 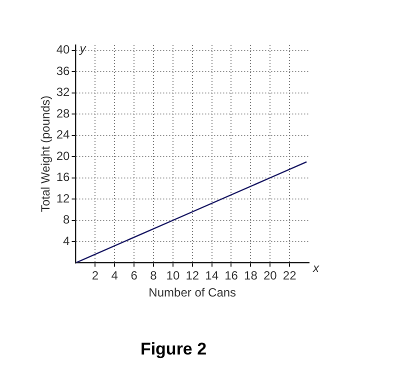 What do you see at coordinates (154, 275) in the screenshot?
I see `x-tick-label: 8` at bounding box center [154, 275].